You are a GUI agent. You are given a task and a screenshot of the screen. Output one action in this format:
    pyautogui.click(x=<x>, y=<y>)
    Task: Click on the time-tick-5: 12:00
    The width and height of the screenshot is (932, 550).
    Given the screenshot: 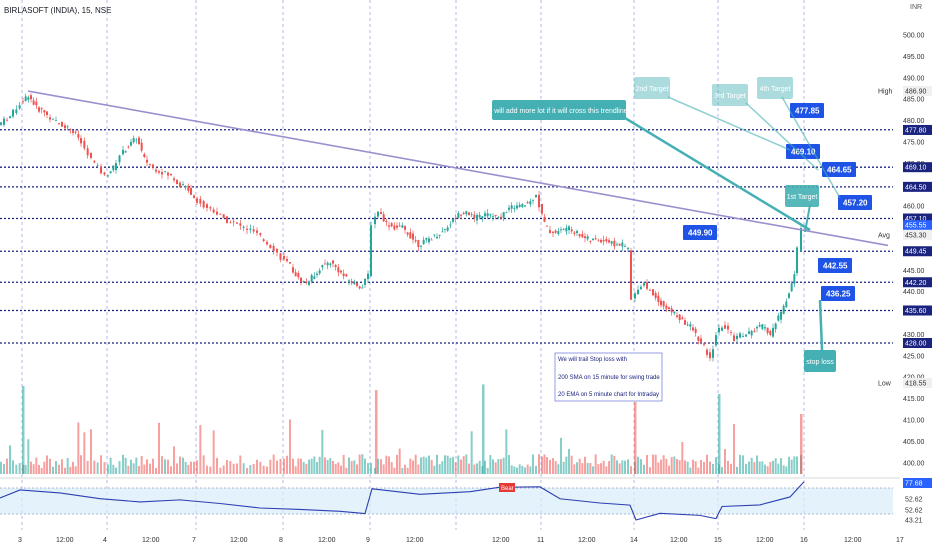 What is the action you would take?
    pyautogui.click(x=239, y=540)
    